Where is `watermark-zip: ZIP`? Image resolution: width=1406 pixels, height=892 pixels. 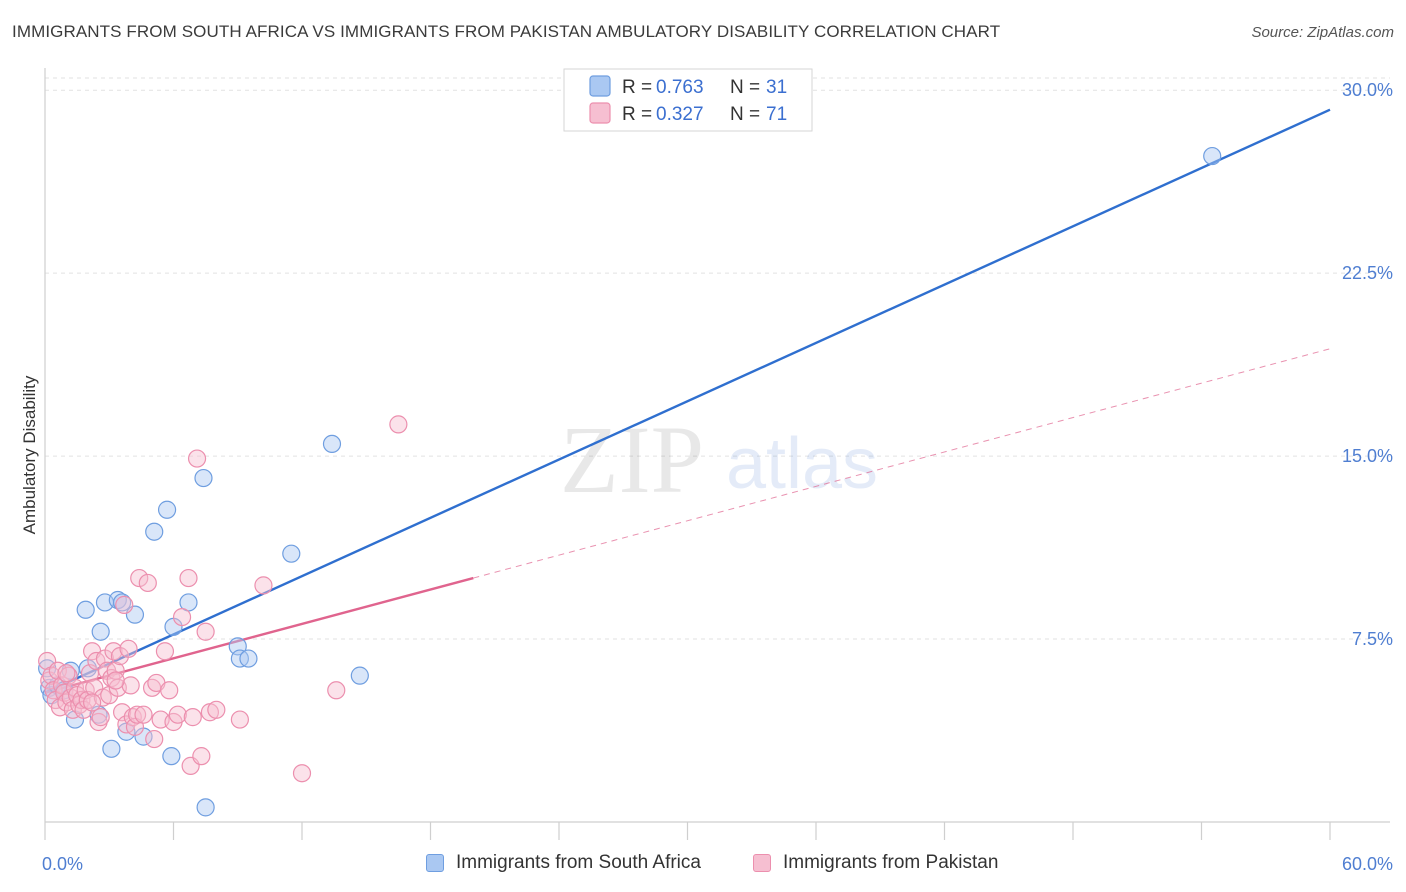 watermark-zip: ZIP is located at coordinates (632, 459).